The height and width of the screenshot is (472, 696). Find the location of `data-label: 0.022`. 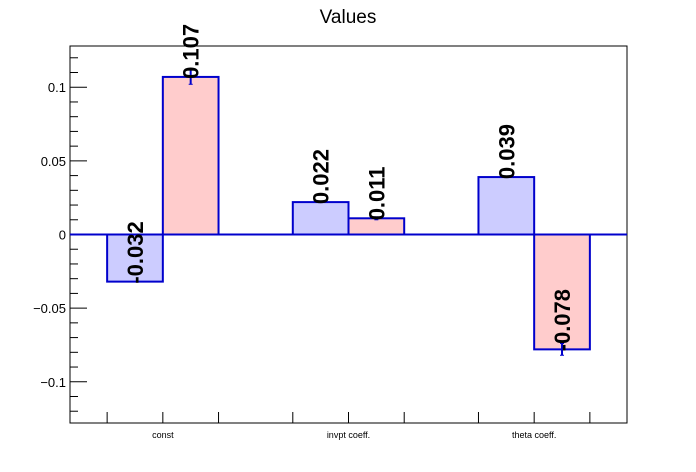

data-label: 0.022 is located at coordinates (321, 176).